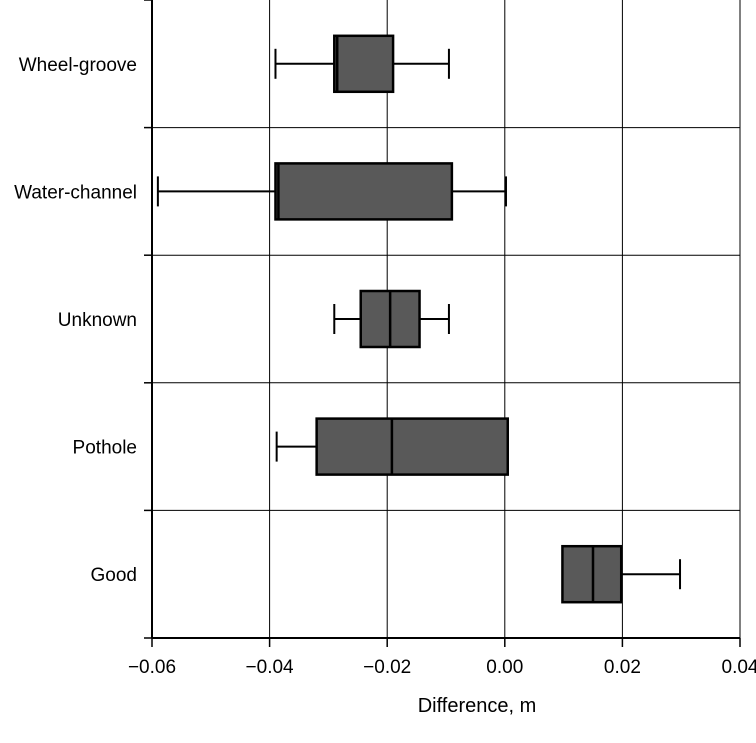 The width and height of the screenshot is (756, 743). Describe the element at coordinates (114, 575) in the screenshot. I see `category-label: Good` at that location.